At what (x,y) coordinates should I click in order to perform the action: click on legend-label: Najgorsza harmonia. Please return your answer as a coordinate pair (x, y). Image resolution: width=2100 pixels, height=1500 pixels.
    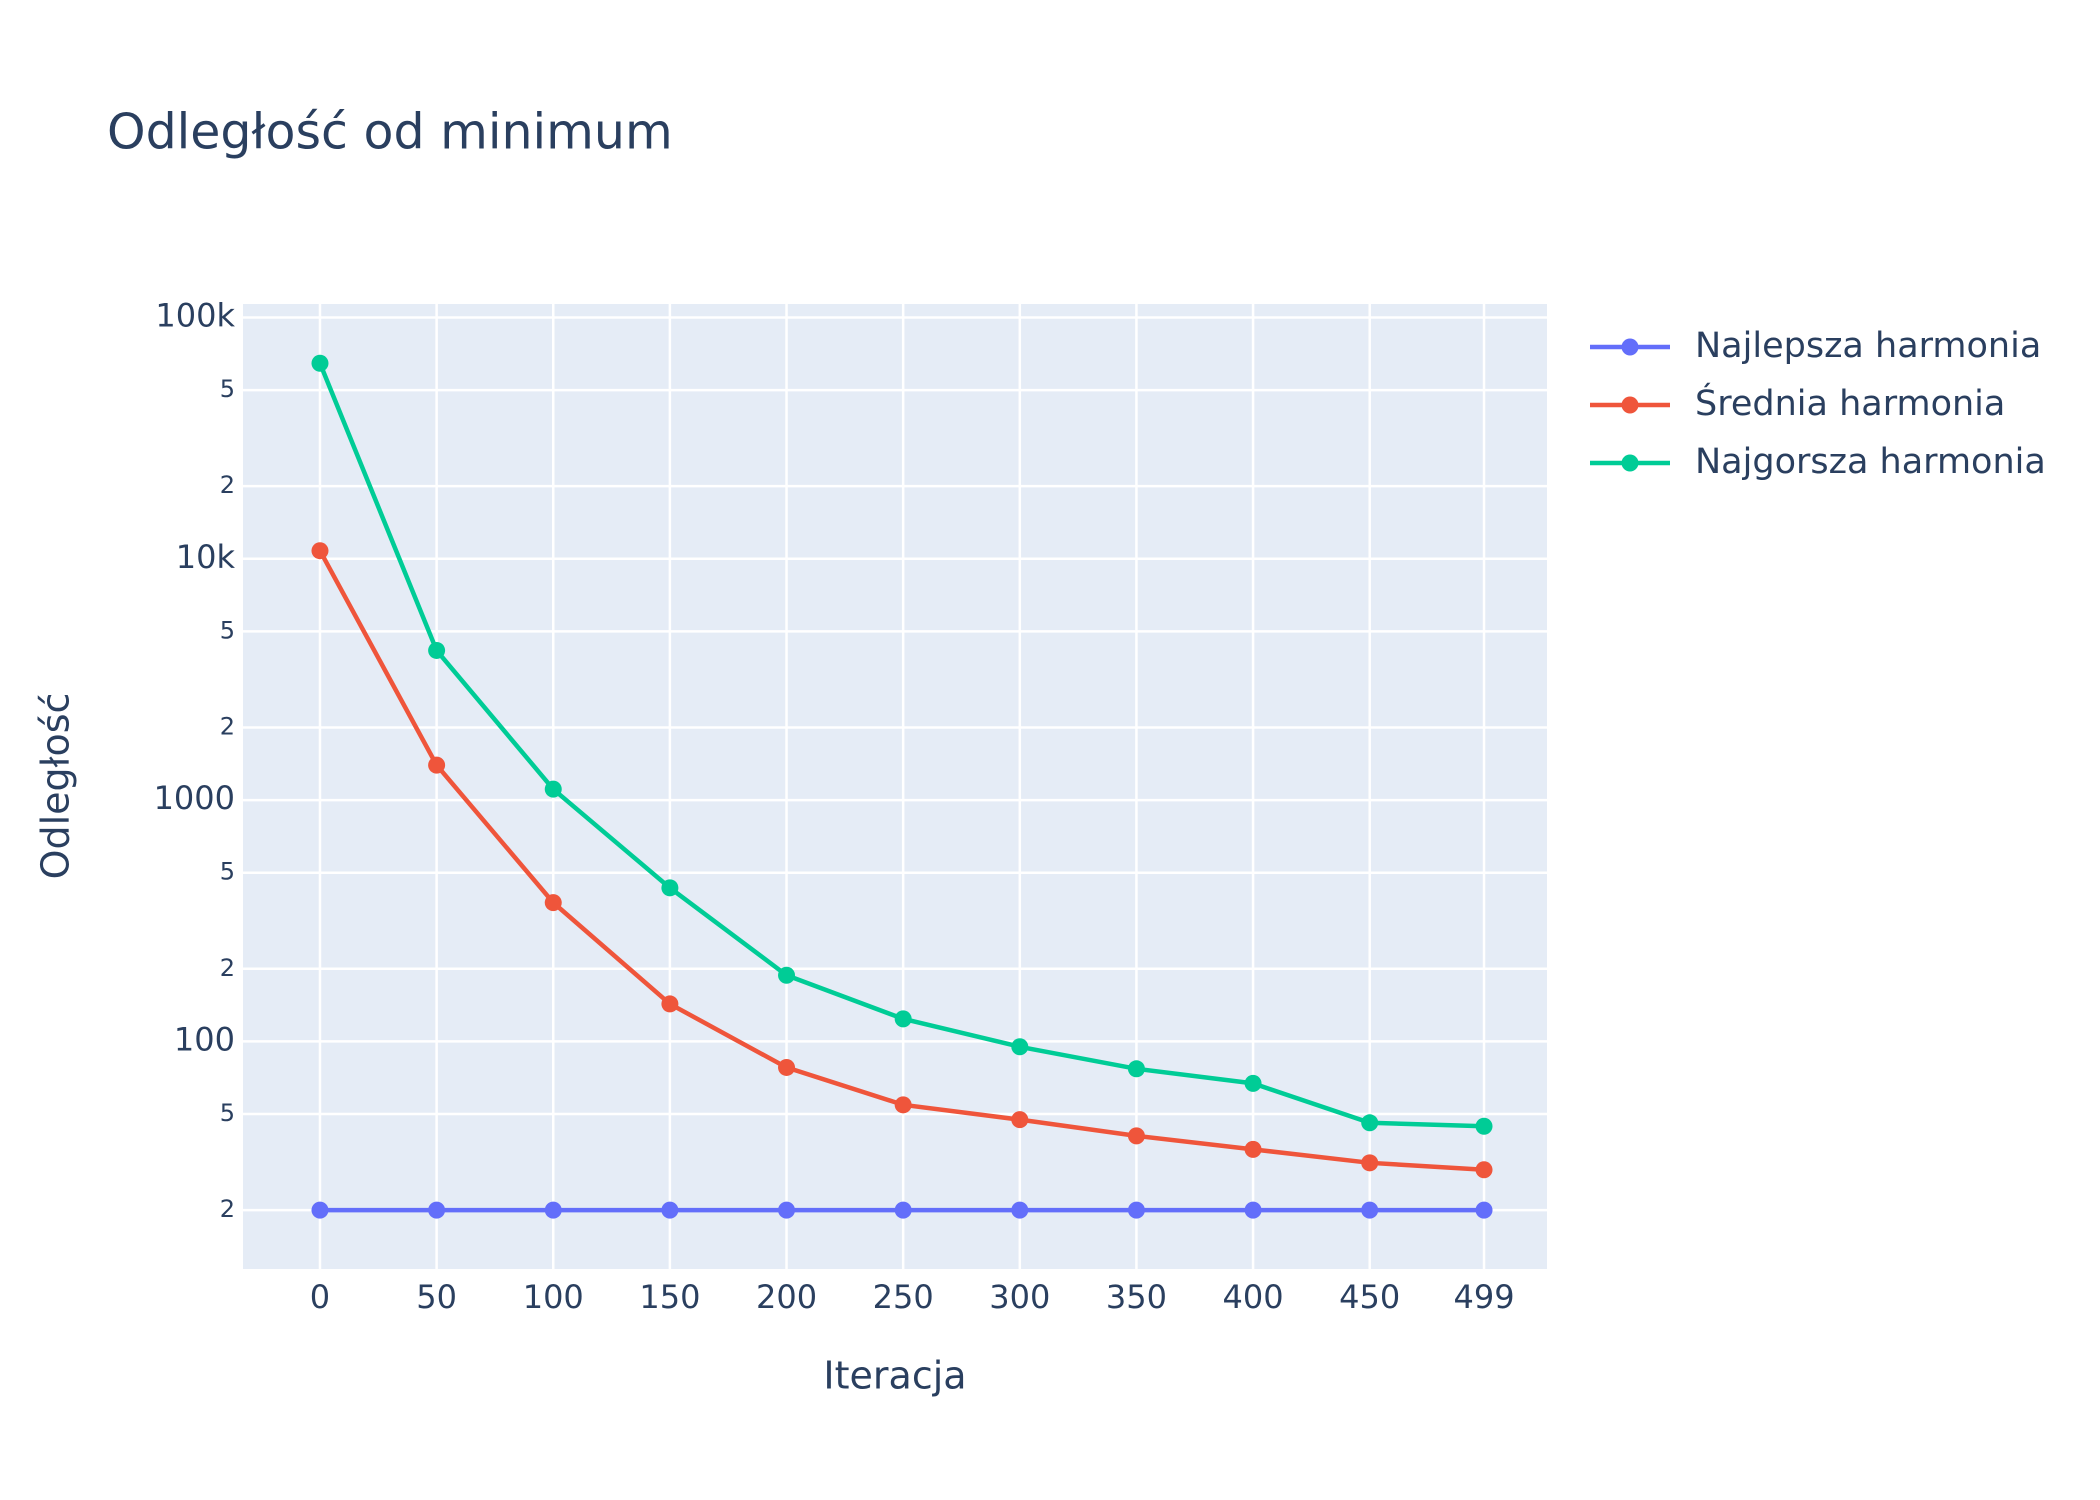
    Looking at the image, I should click on (1870, 462).